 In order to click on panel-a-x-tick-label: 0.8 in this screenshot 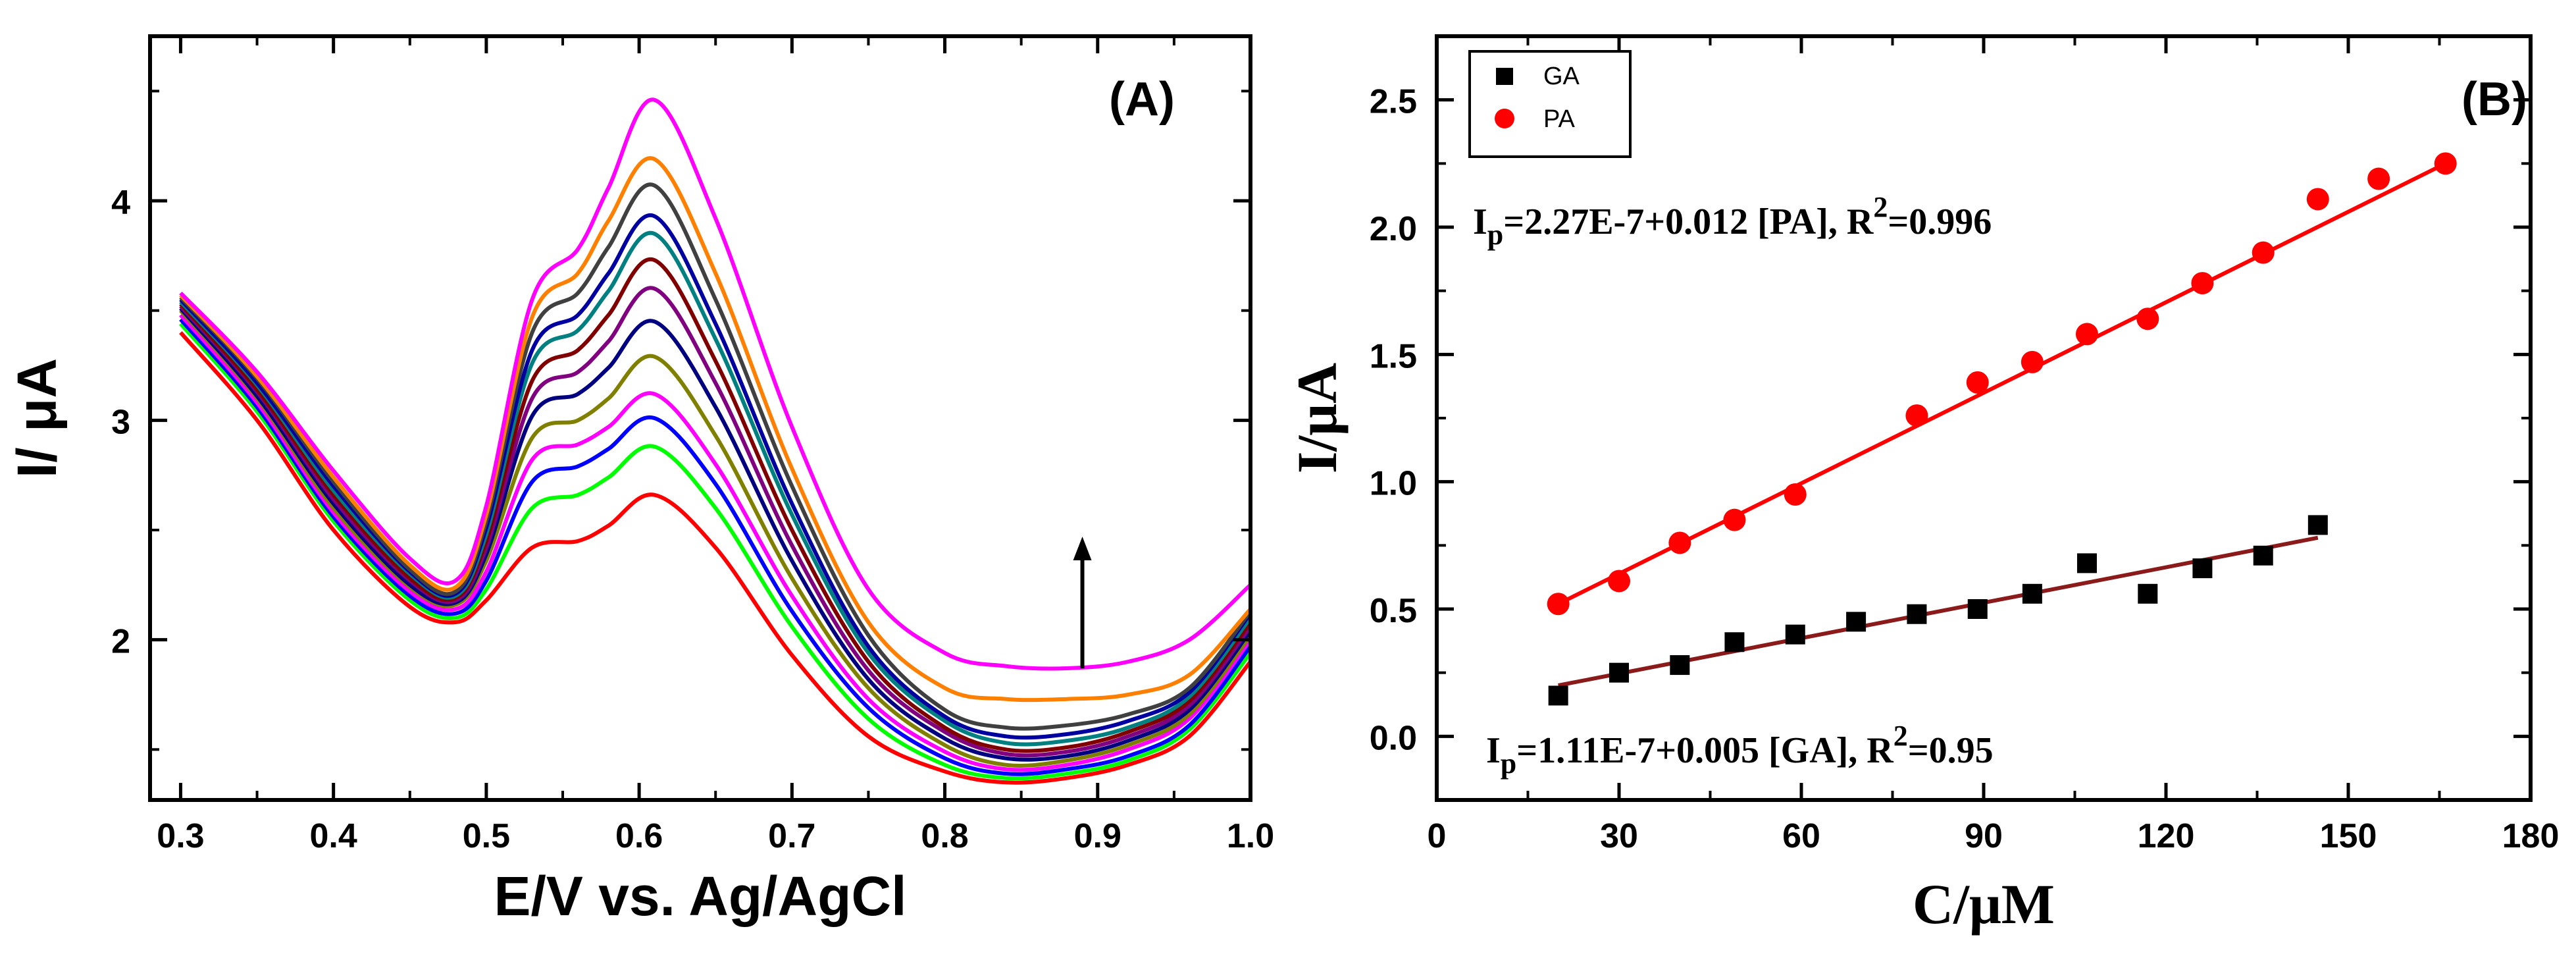, I will do `click(944, 836)`.